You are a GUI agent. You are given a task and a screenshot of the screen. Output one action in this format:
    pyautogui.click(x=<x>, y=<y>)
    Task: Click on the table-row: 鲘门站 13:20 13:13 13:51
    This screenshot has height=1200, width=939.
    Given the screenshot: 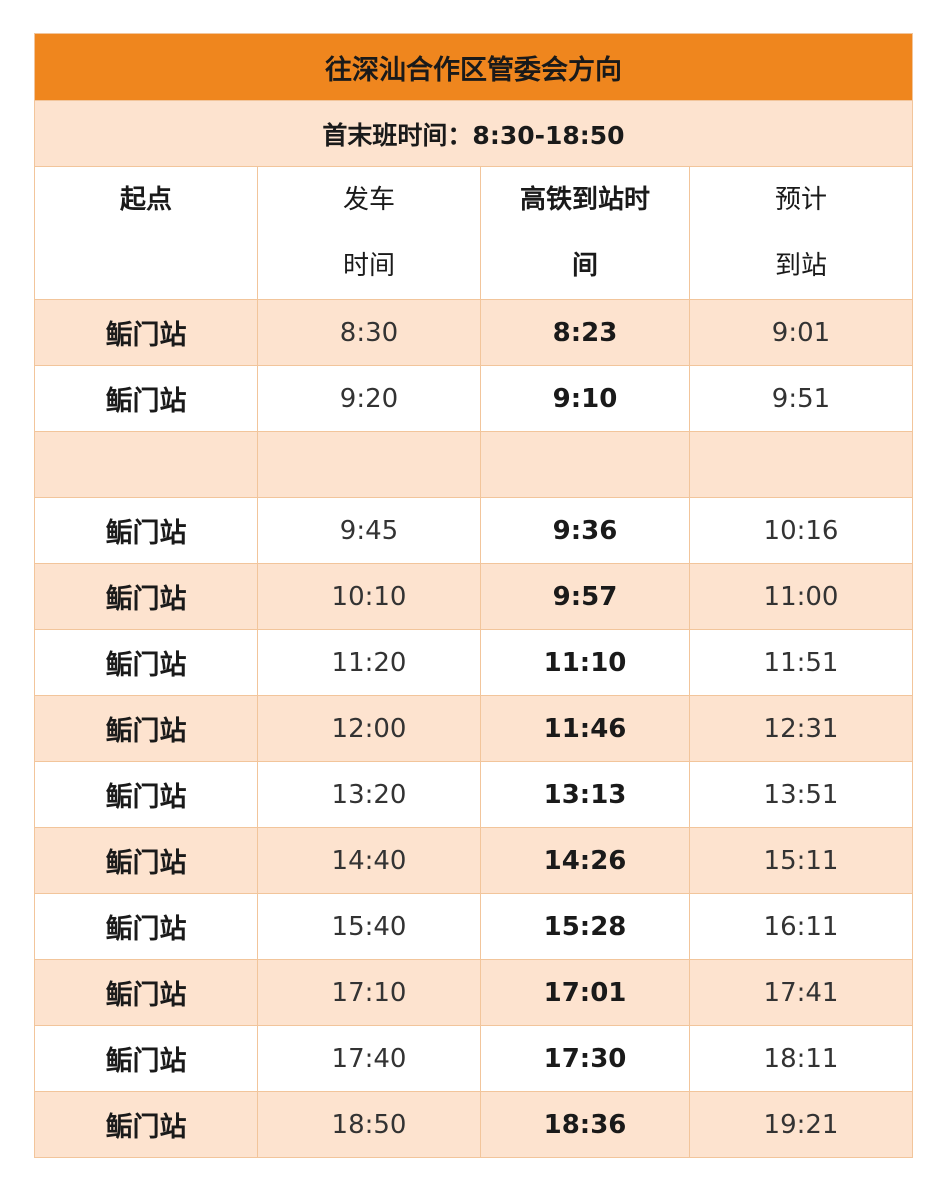 What is the action you would take?
    pyautogui.click(x=473, y=794)
    